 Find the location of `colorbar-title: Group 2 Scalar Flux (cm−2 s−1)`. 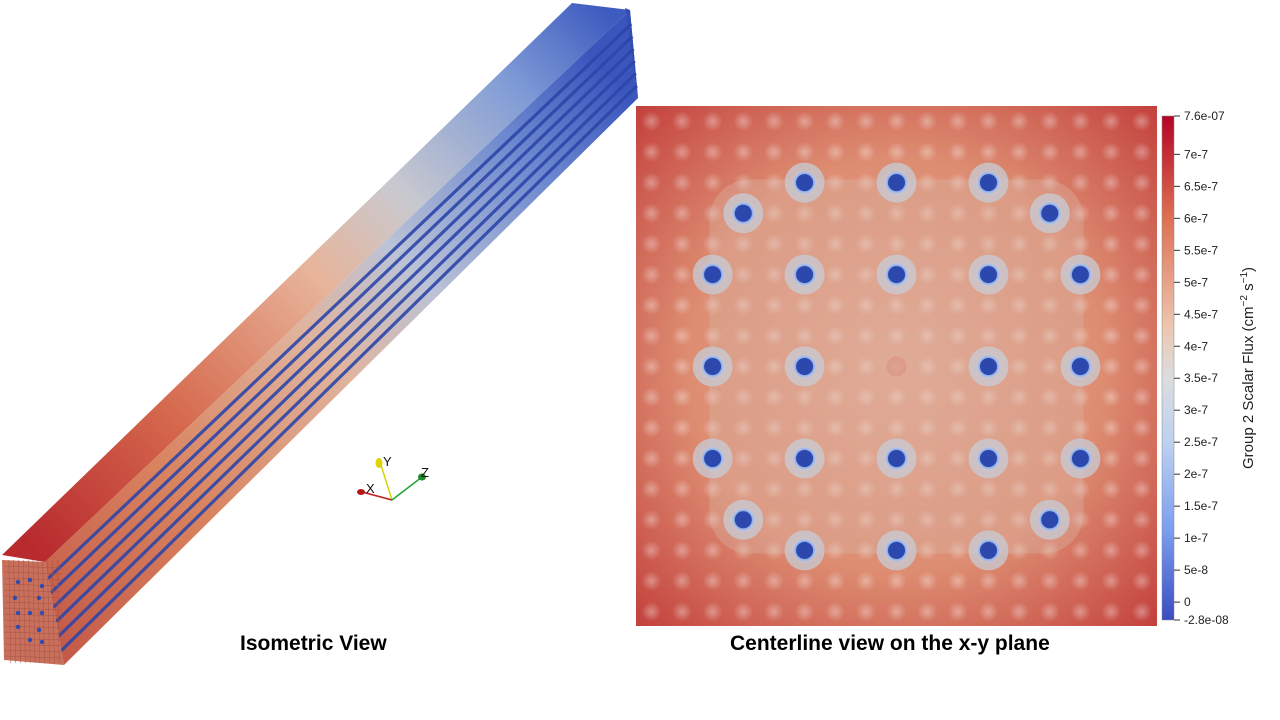

colorbar-title: Group 2 Scalar Flux (cm−2 s−1) is located at coordinates (1248, 368).